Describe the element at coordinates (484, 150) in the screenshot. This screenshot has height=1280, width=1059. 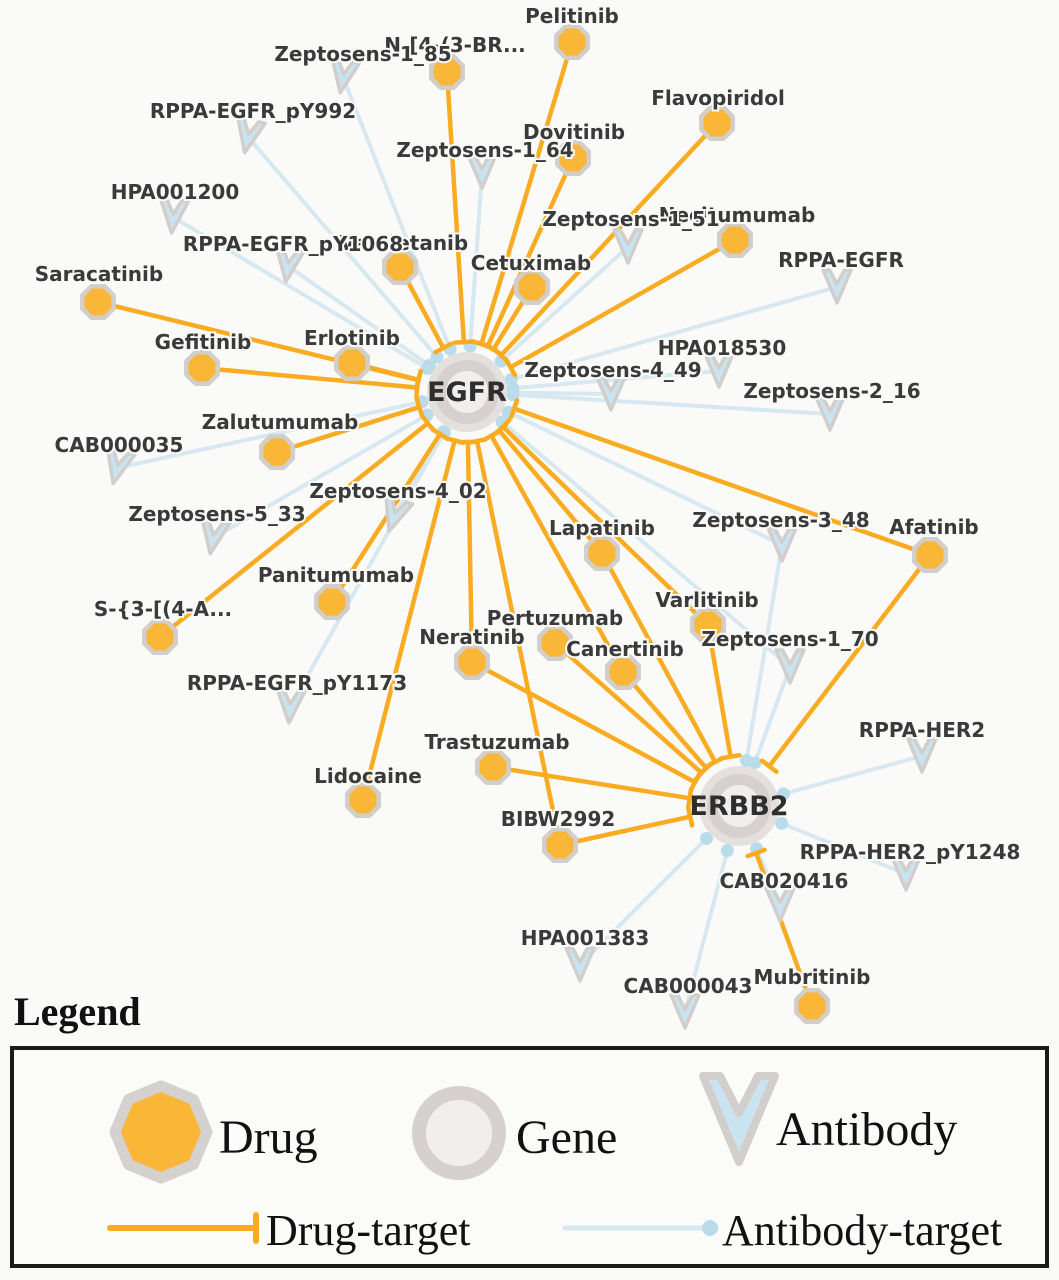
I see `node-label-Zeptosens-1_64: Zeptosens-1_64` at that location.